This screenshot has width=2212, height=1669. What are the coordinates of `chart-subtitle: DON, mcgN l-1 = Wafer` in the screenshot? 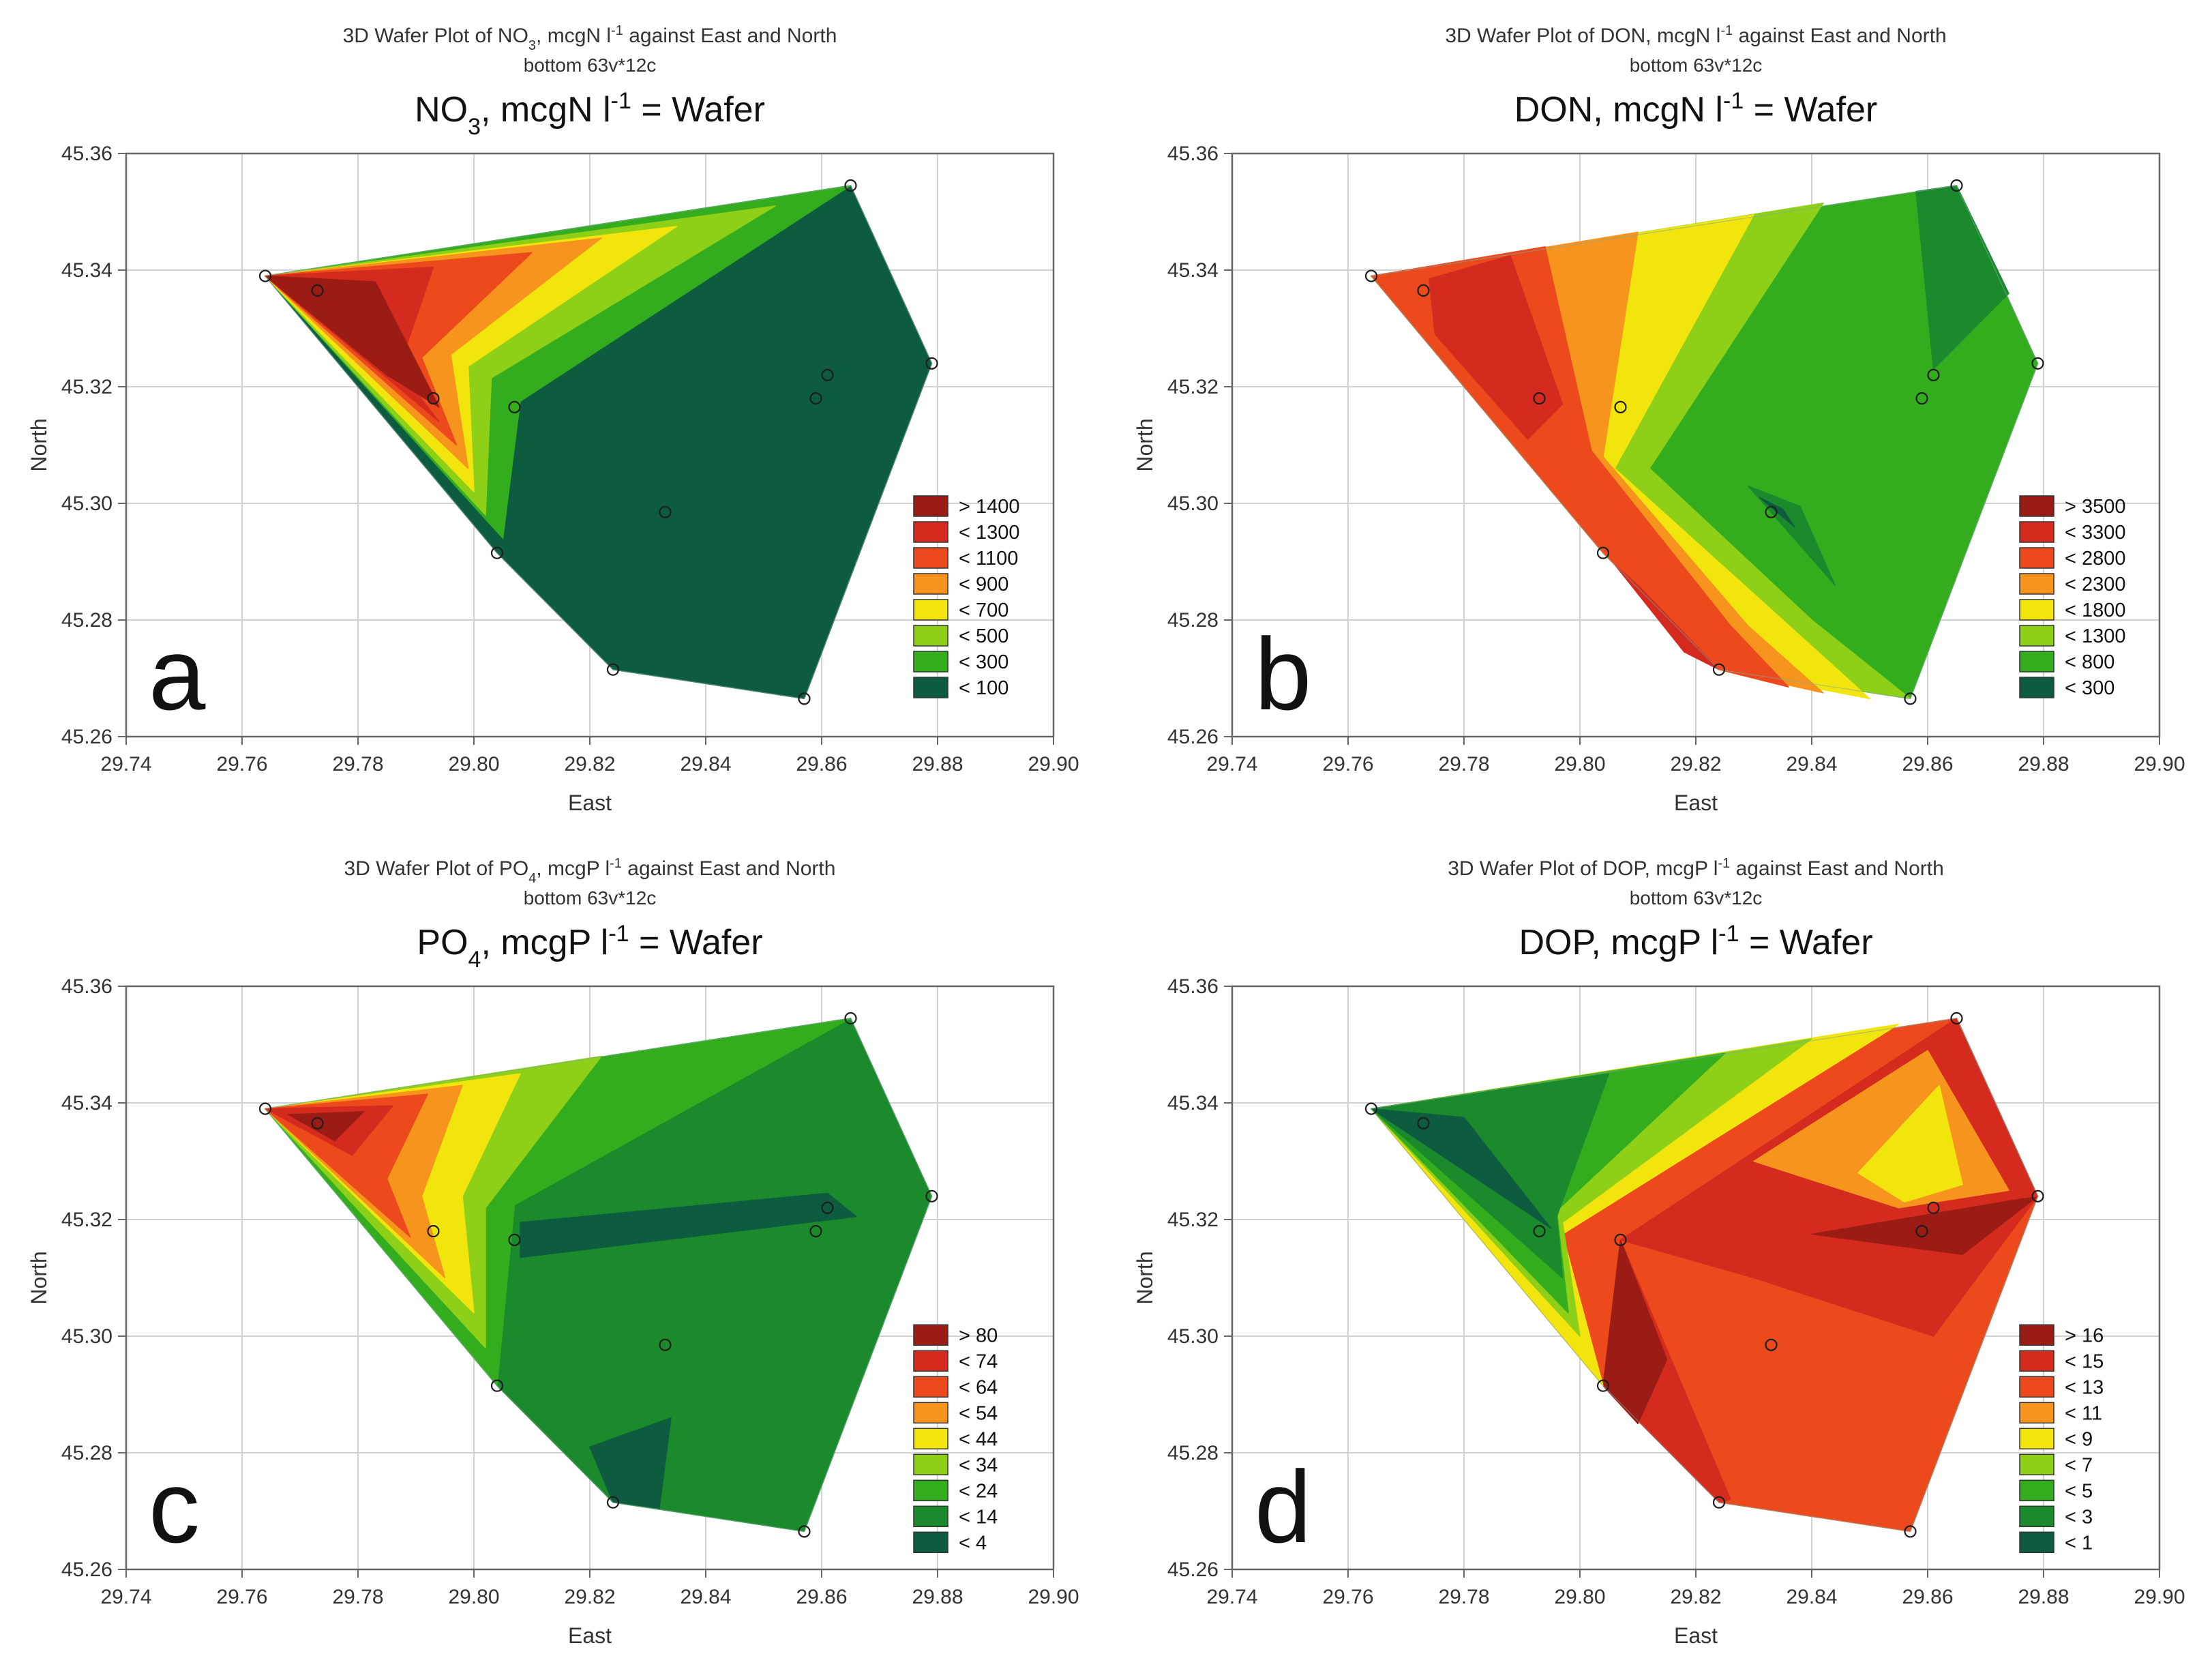 It's located at (1696, 109).